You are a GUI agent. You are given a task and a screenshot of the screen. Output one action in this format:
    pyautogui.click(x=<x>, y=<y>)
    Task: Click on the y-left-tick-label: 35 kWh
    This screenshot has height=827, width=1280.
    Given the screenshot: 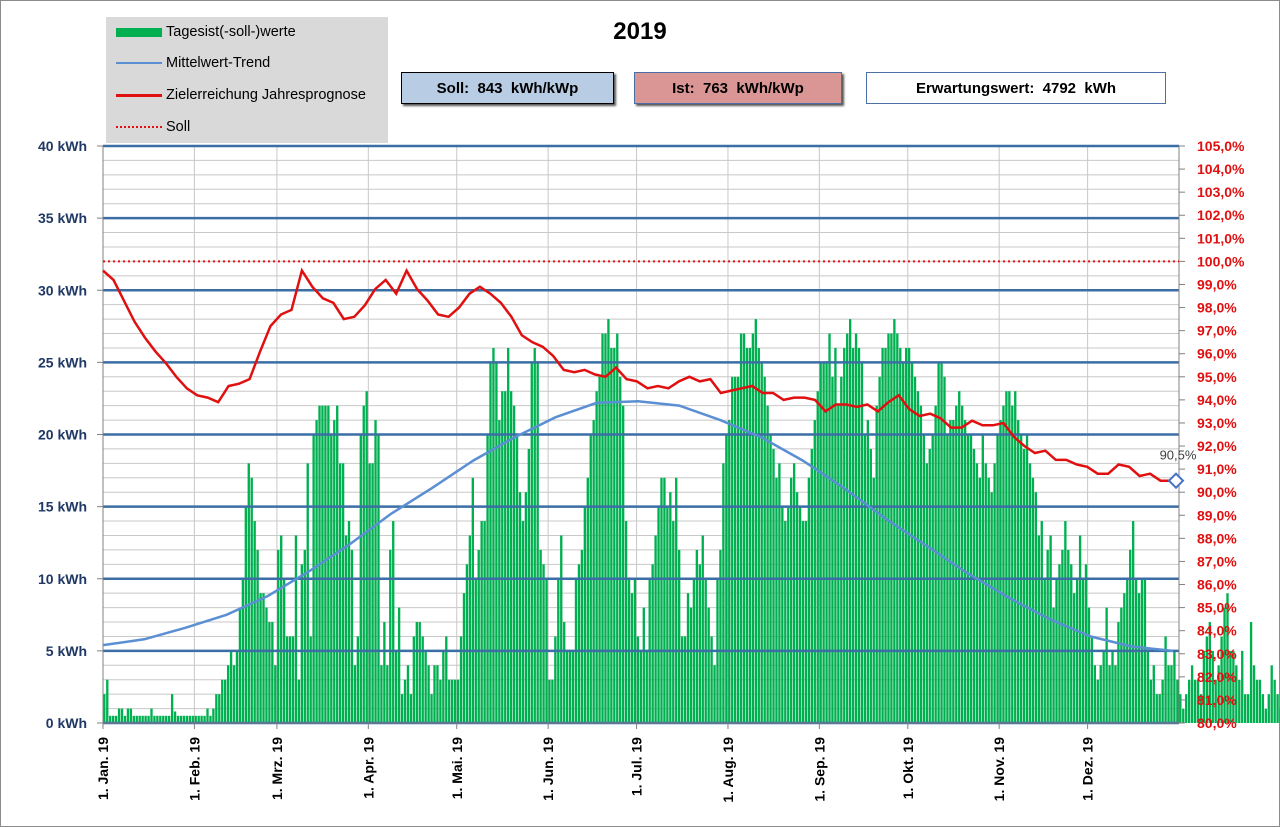 What is the action you would take?
    pyautogui.click(x=62, y=218)
    